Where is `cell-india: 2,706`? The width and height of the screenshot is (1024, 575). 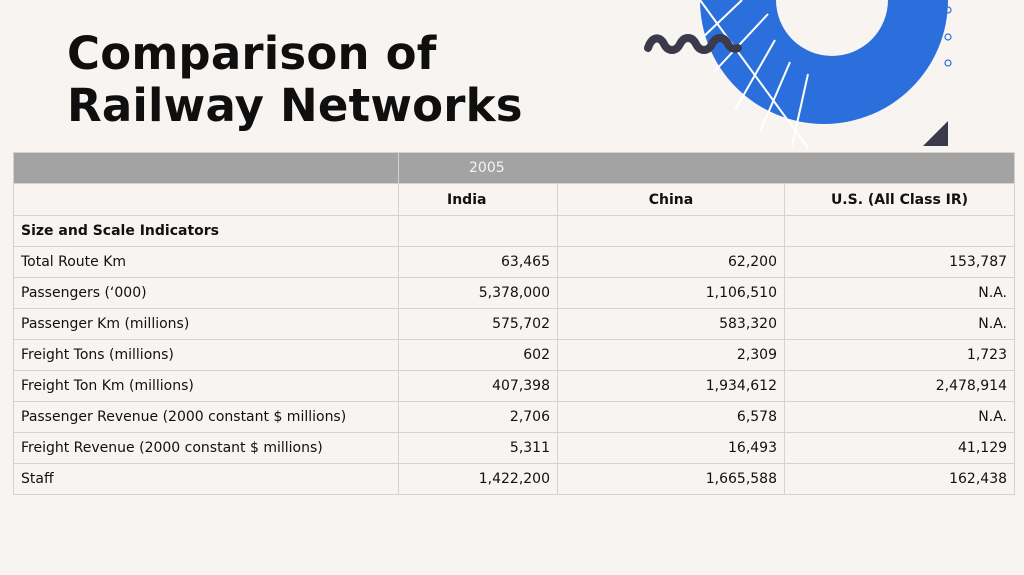
cell-india: 2,706 is located at coordinates (478, 417).